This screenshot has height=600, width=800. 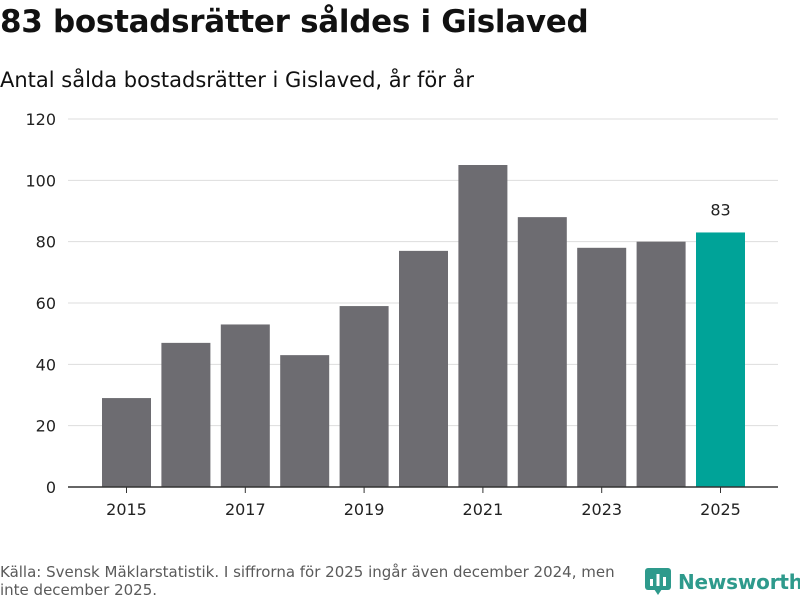 What do you see at coordinates (483, 326) in the screenshot?
I see `bar-2021` at bounding box center [483, 326].